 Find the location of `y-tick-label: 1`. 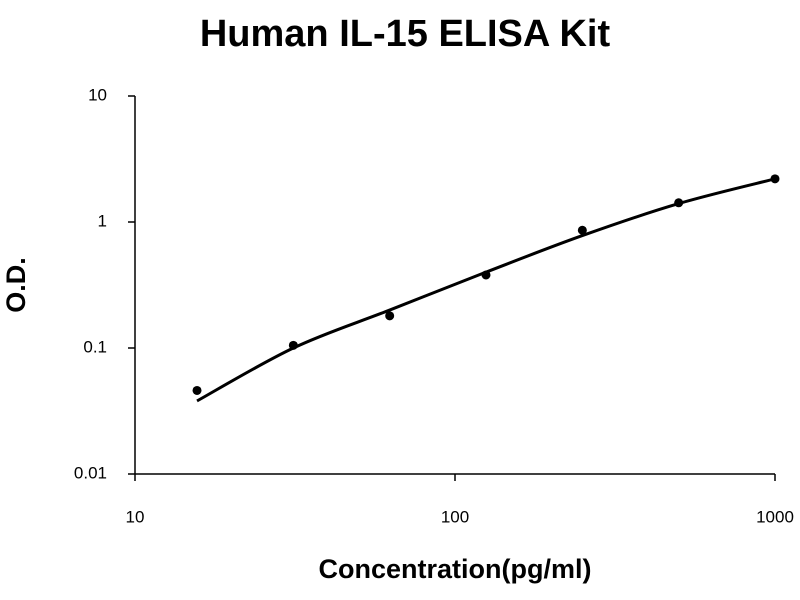

y-tick-label: 1 is located at coordinates (102, 220).